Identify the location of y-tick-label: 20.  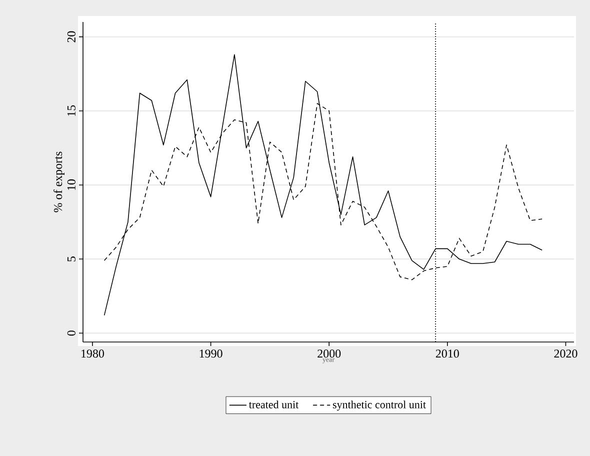
(71, 36).